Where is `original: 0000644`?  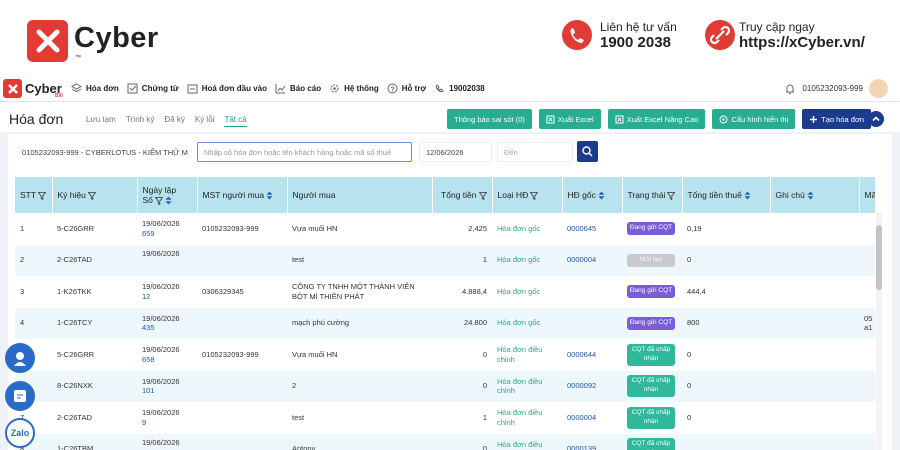
original: 0000644 is located at coordinates (582, 354).